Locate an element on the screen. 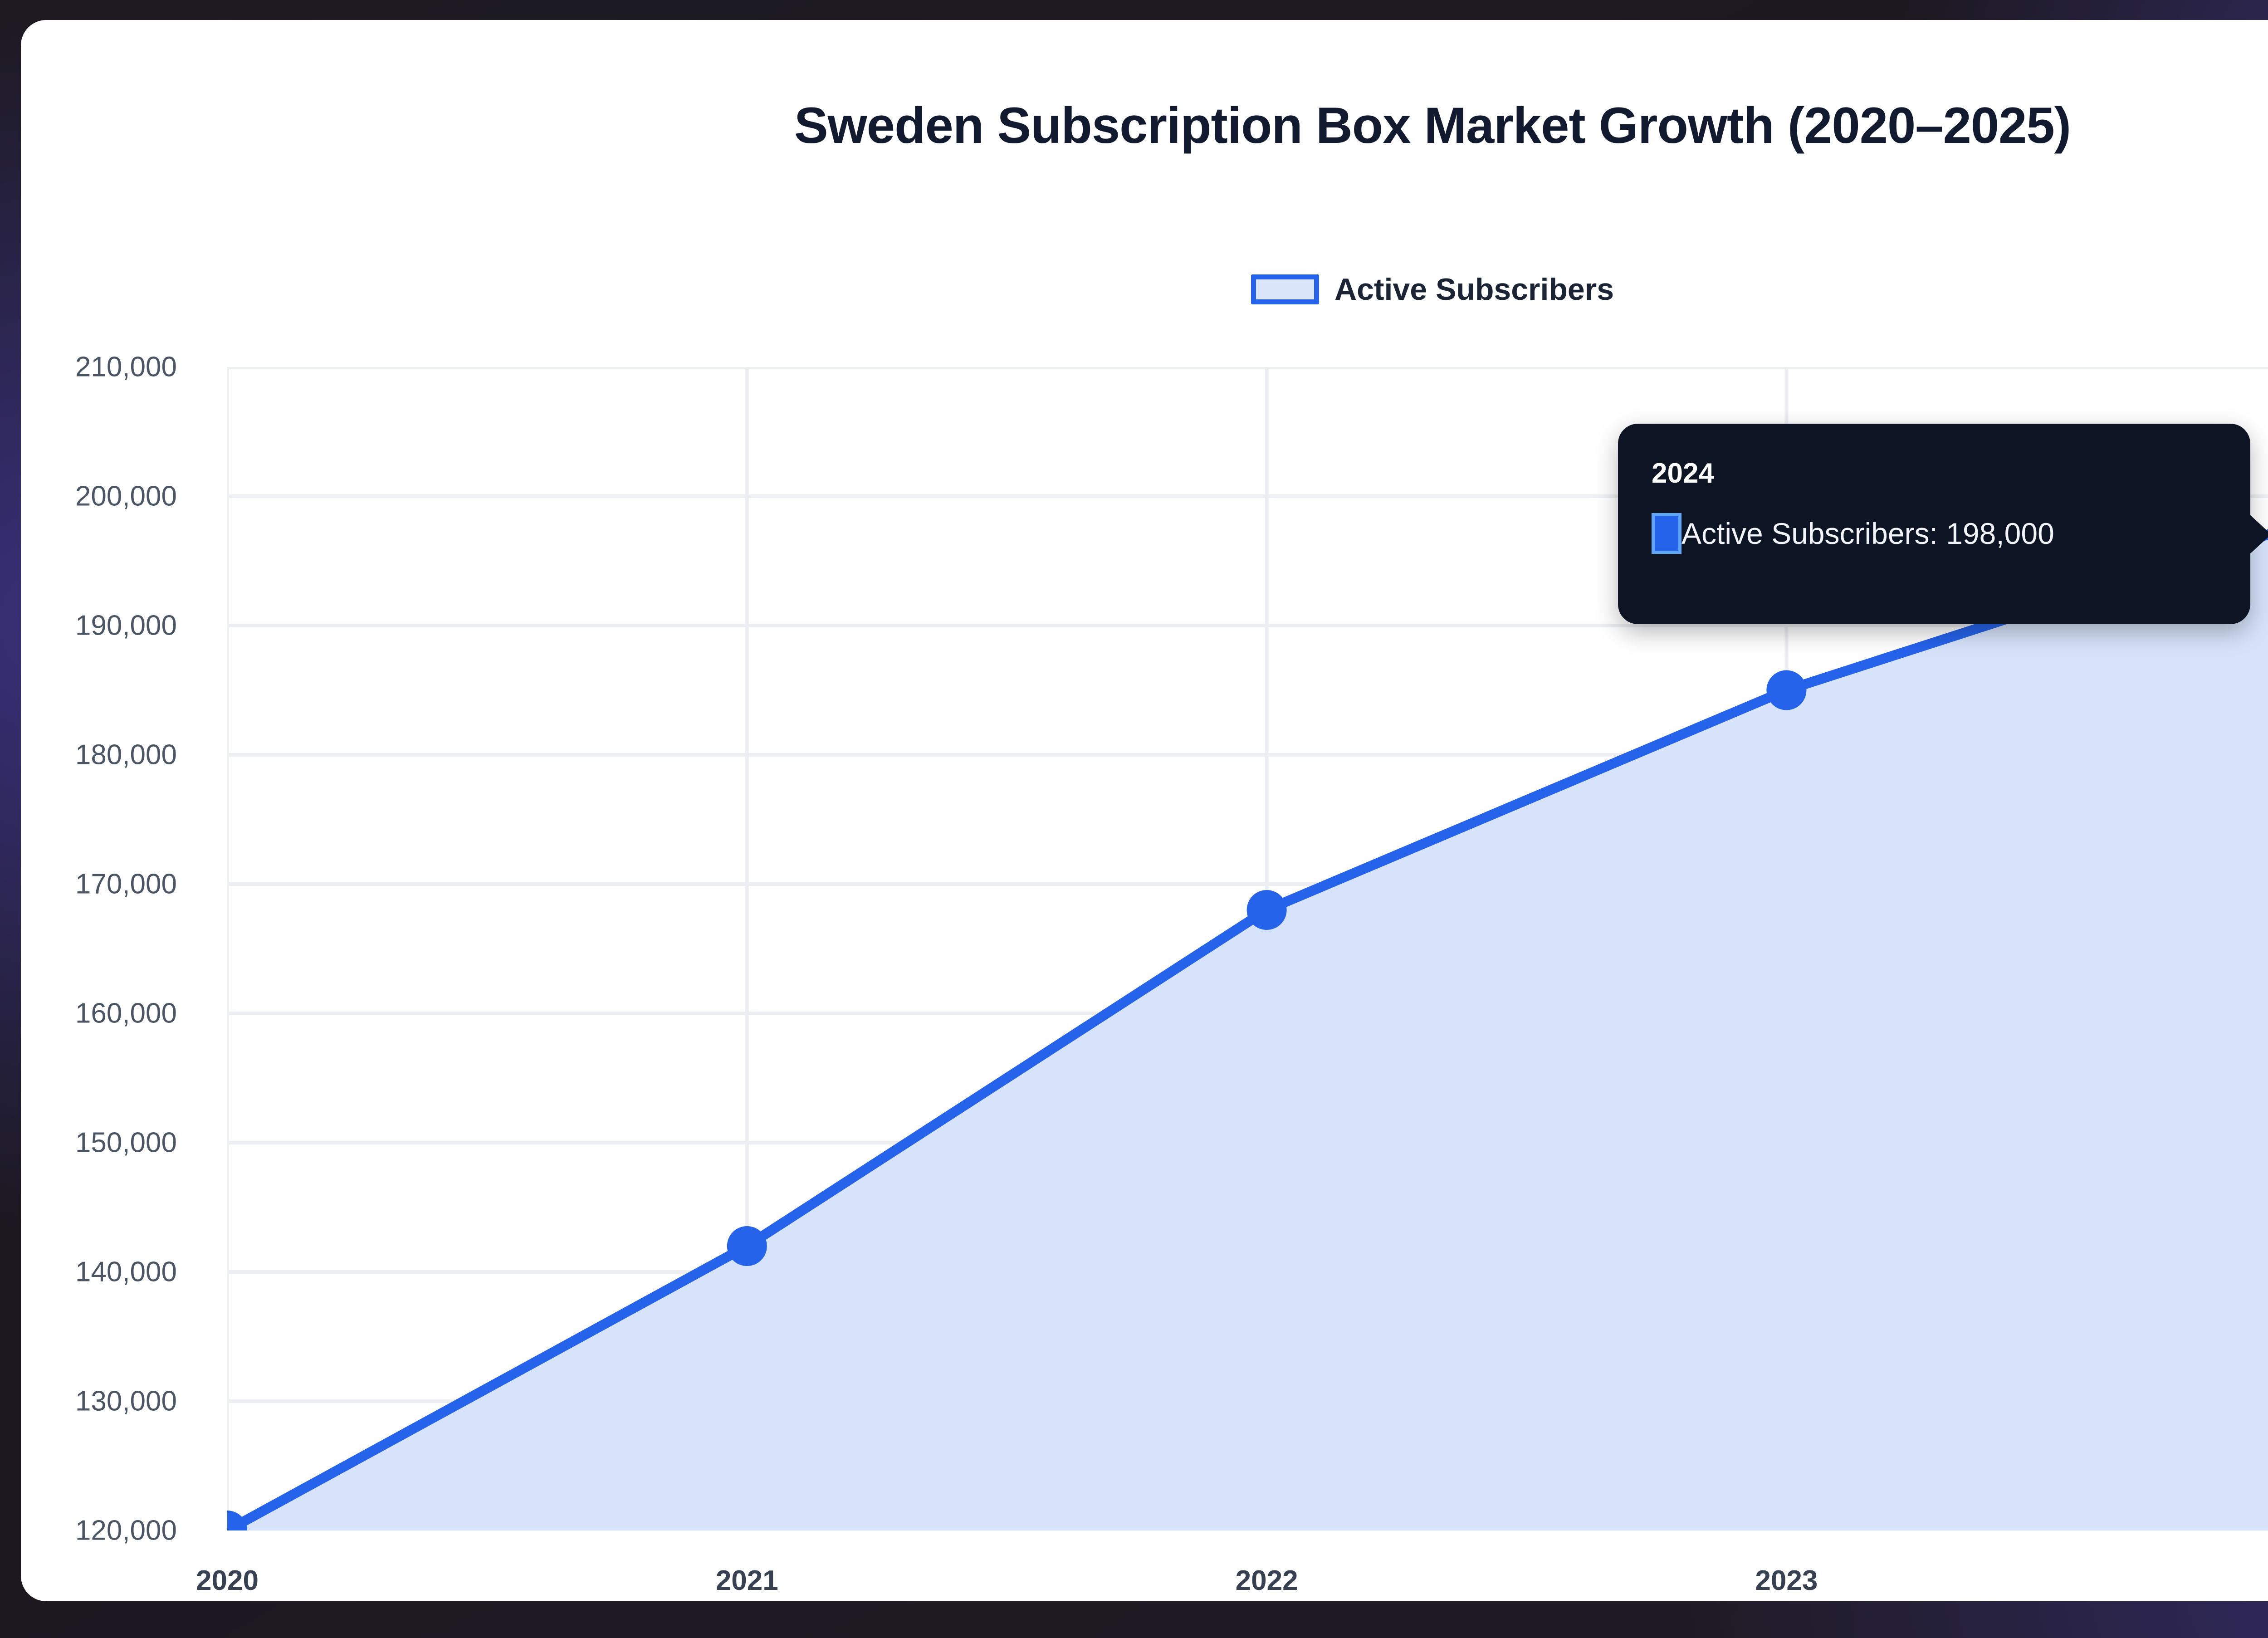 This screenshot has height=1638, width=2268. x-axis-tick-label: 2021 is located at coordinates (746, 1580).